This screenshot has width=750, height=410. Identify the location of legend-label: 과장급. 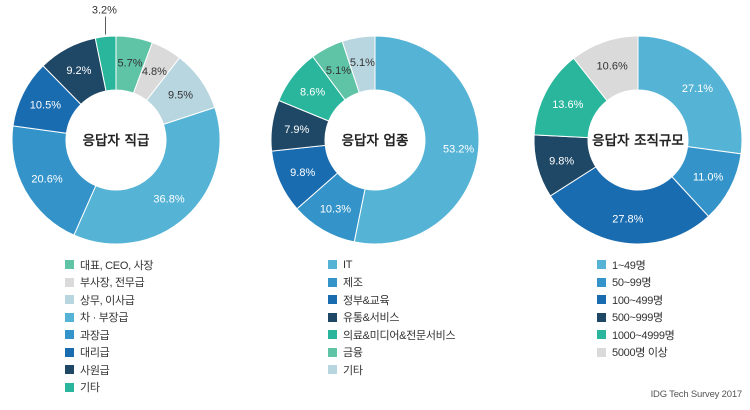
(95, 335).